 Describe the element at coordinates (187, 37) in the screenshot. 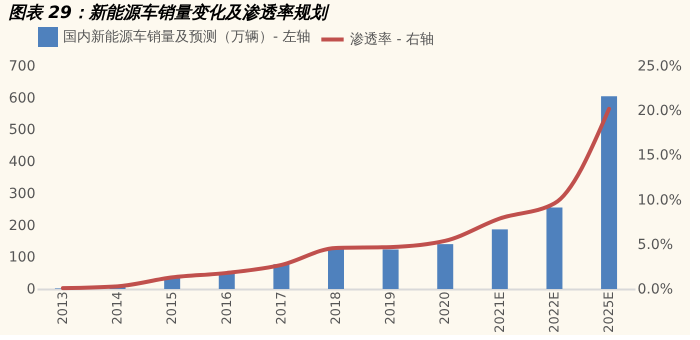

I see `legend-label: 国内新能源车销量及预测（万辆）- 左轴` at that location.